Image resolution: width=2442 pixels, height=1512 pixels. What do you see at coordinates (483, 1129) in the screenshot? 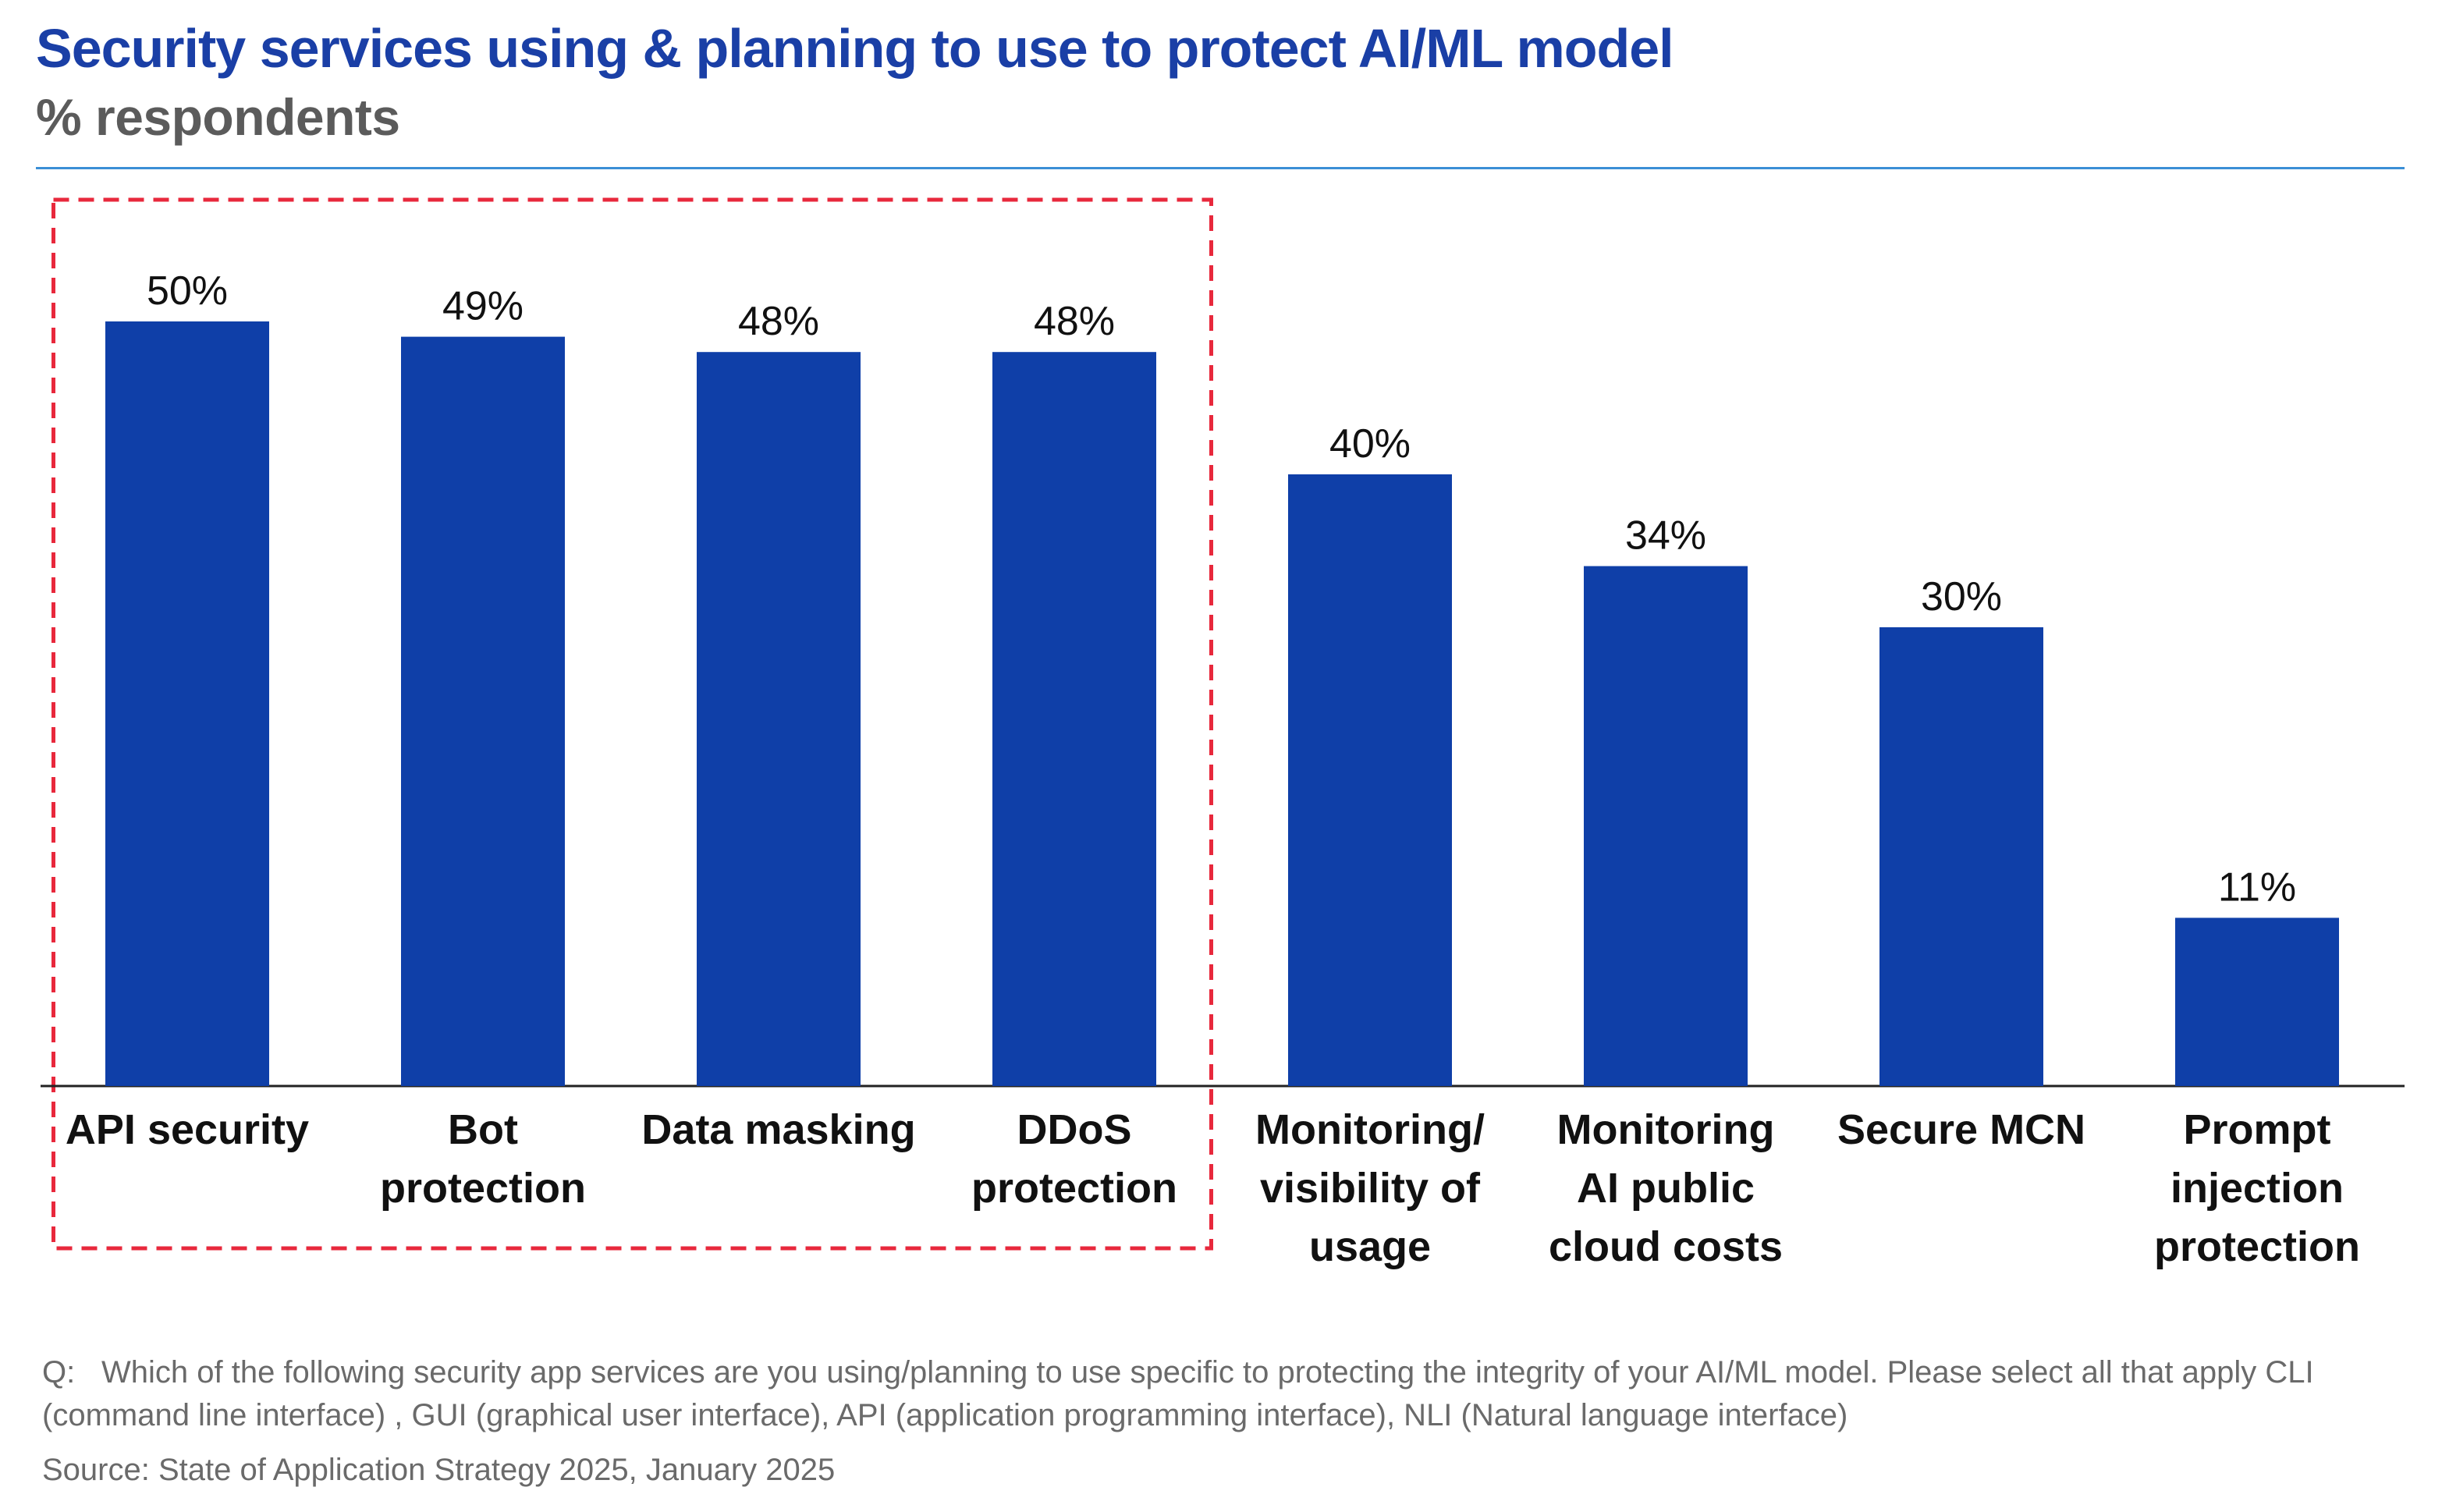
I see `x-tick-label: Bot` at bounding box center [483, 1129].